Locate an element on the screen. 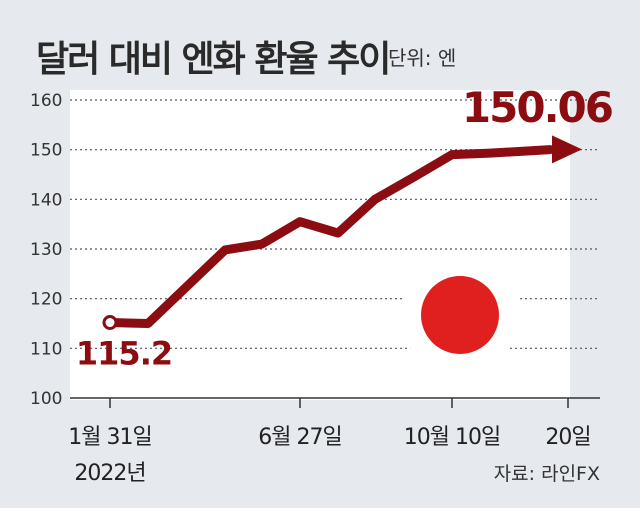 The image size is (640, 508). y-tick-label: 130 is located at coordinates (46, 250).